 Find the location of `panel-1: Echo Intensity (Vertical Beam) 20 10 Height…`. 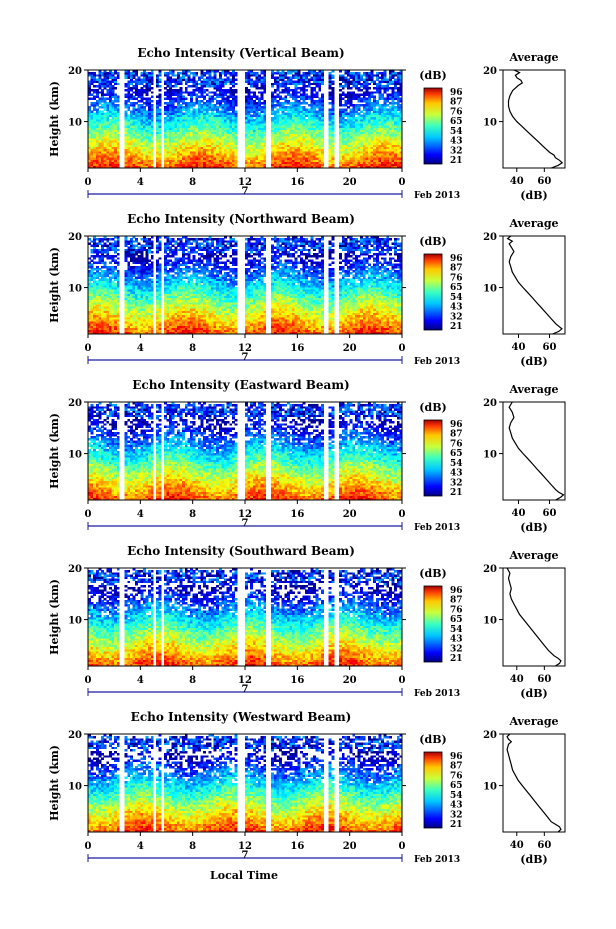

panel-1: Echo Intensity (Vertical Beam) 20 10 Height… is located at coordinates (307, 124).